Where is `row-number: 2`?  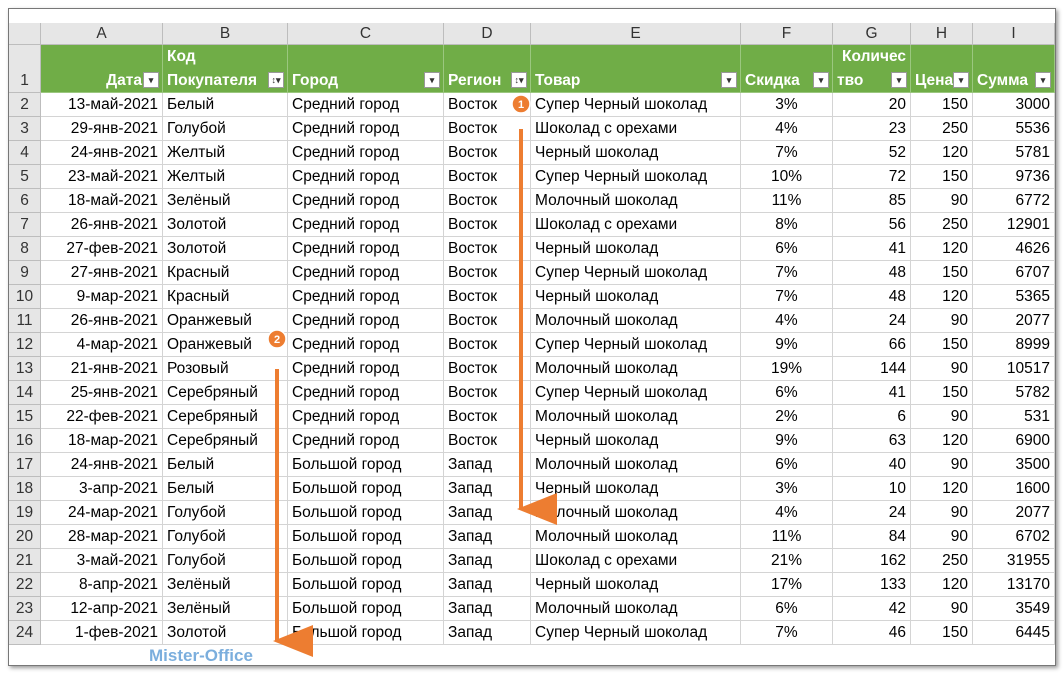 row-number: 2 is located at coordinates (25, 105).